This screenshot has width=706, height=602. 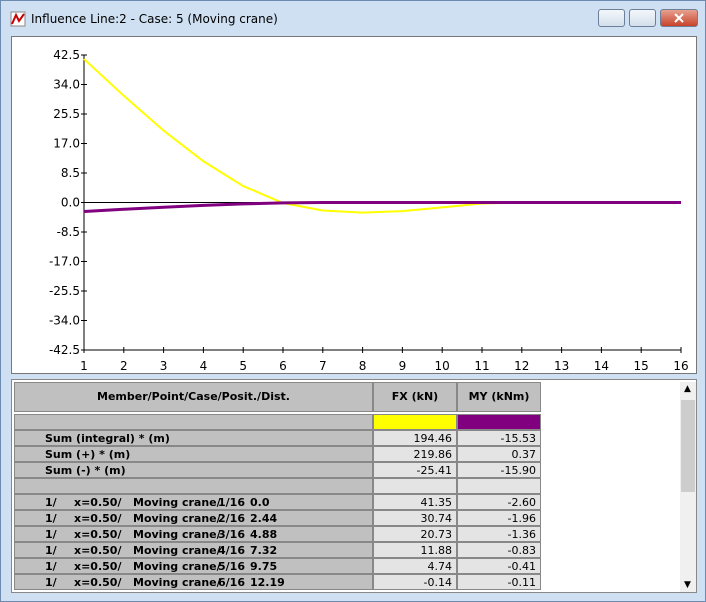 What do you see at coordinates (641, 366) in the screenshot?
I see `x-tick-label: 15` at bounding box center [641, 366].